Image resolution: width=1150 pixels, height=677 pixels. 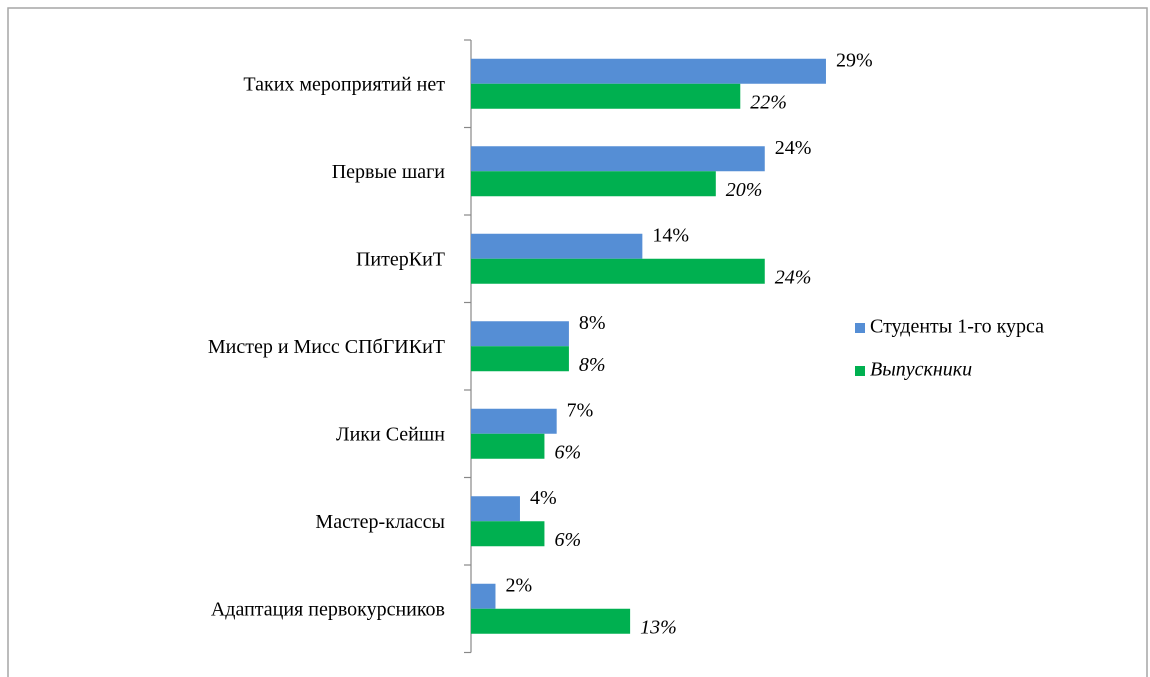 I want to click on value-label: 7%, so click(x=580, y=410).